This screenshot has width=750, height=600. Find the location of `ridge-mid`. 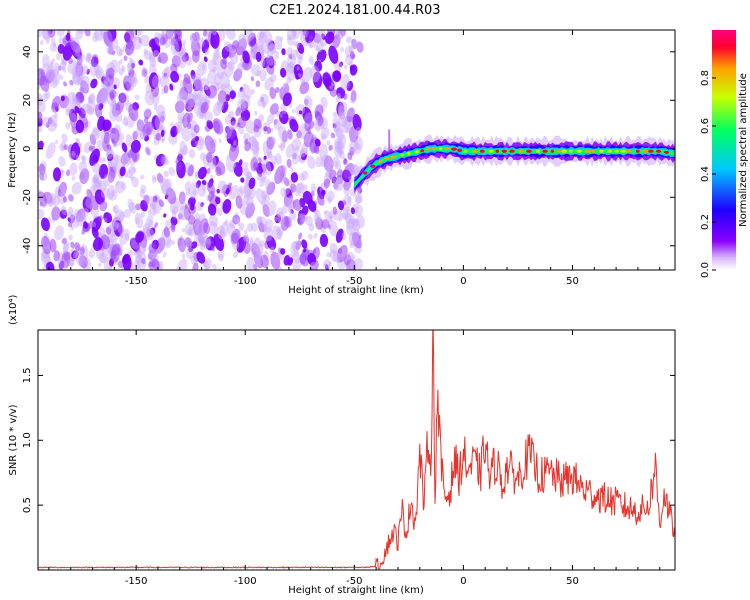

ridge-mid is located at coordinates (514, 166).